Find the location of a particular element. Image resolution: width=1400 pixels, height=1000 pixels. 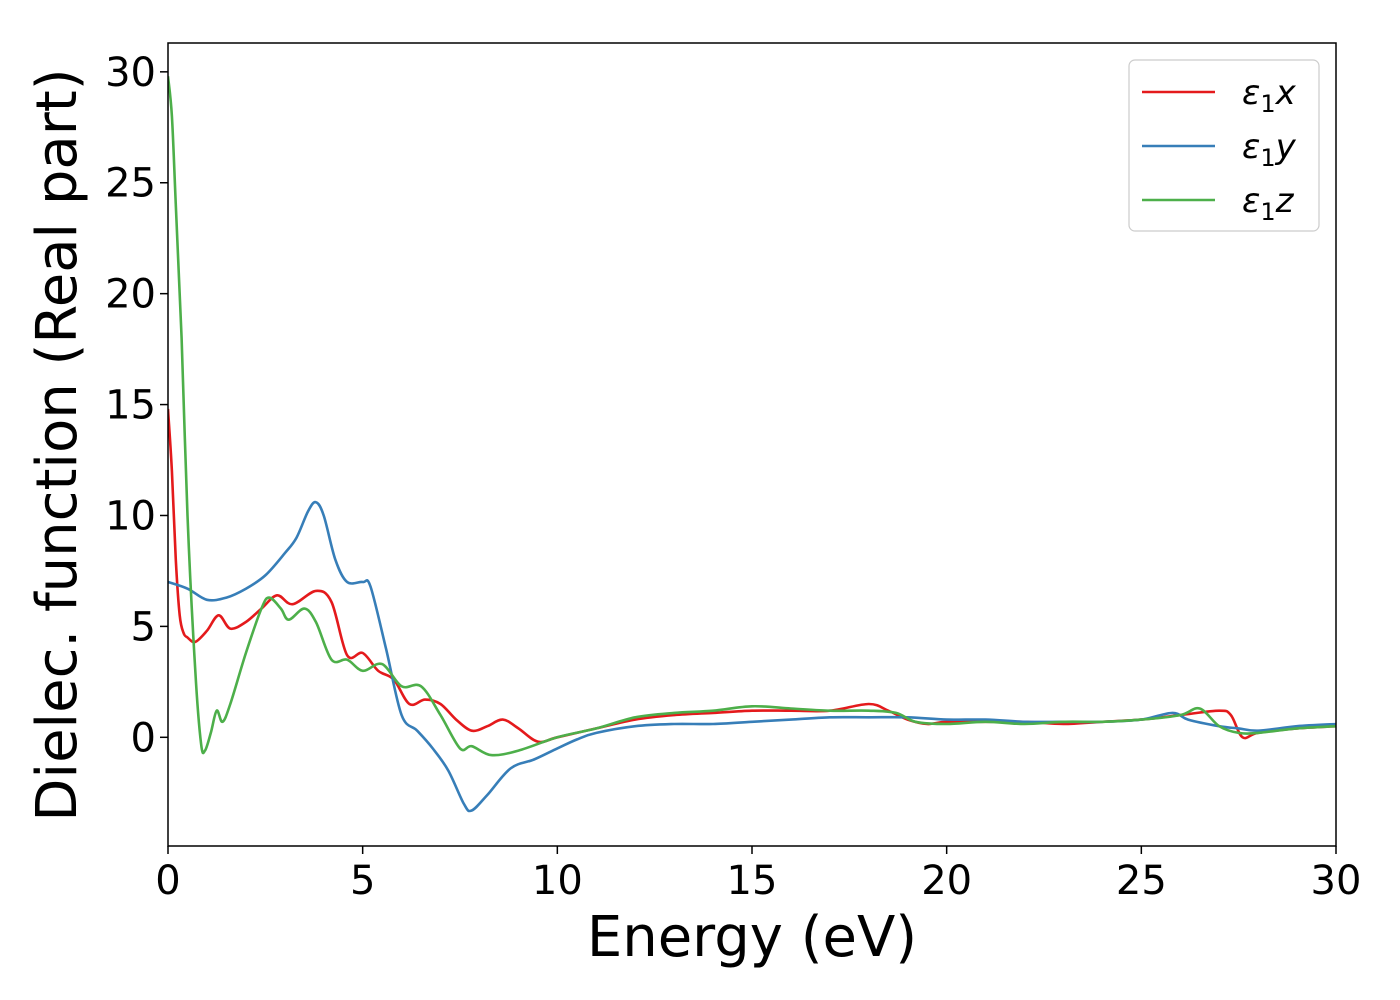

y-axis: 0 5 10 15 20 25 30 is located at coordinates (136, 405).